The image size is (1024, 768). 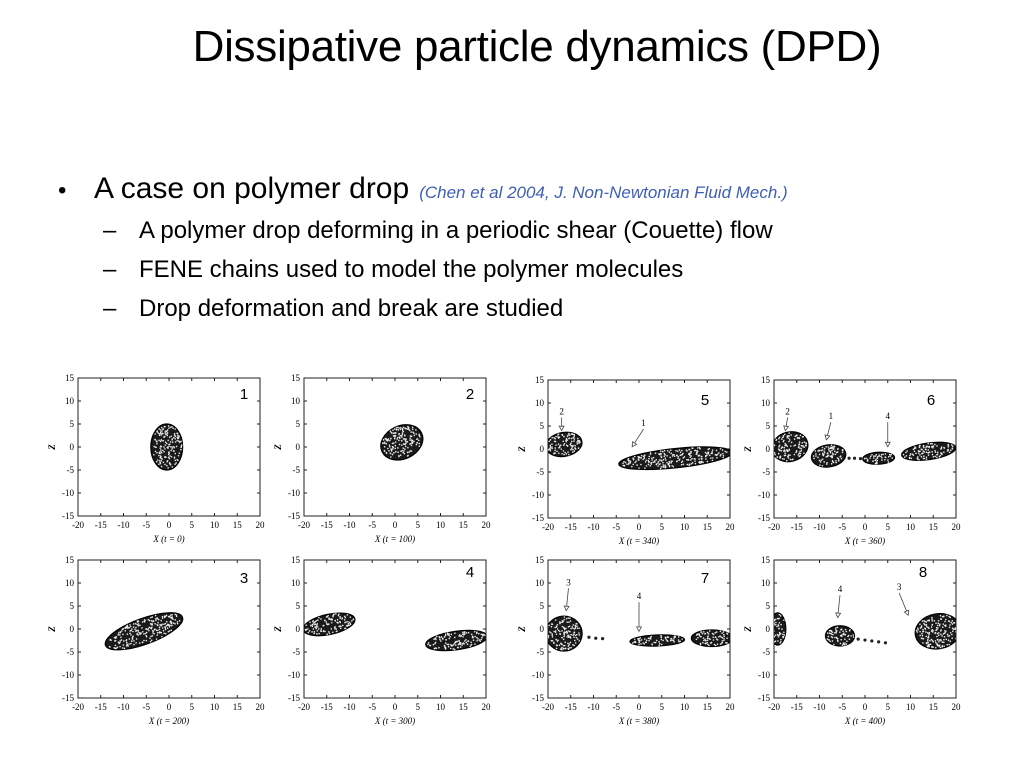 I want to click on x-axis-label: X (t = 100), so click(x=394, y=539).